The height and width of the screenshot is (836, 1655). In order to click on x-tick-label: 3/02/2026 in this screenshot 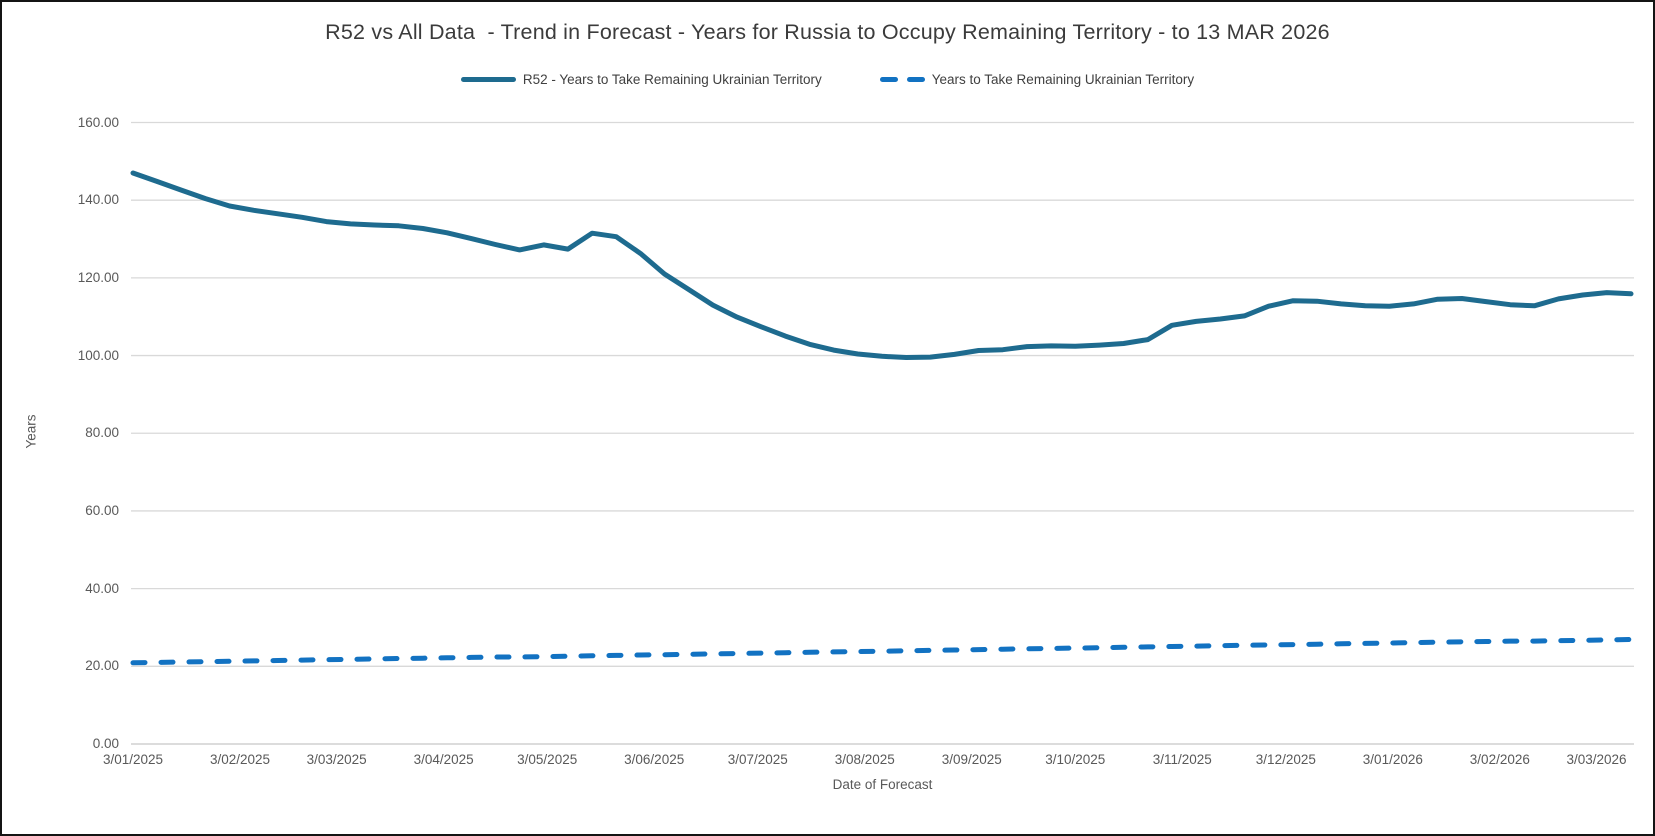, I will do `click(1499, 759)`.